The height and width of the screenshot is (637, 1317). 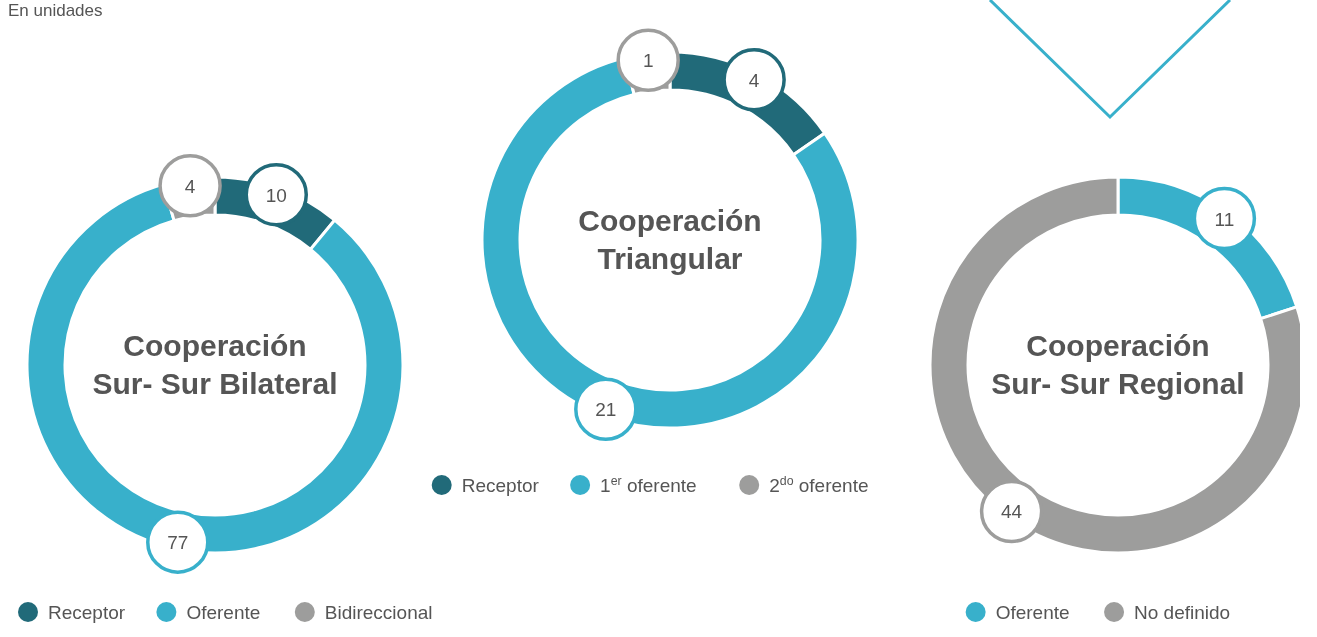 I want to click on legend-label: 2$^{do}$ oferente, so click(x=819, y=485).